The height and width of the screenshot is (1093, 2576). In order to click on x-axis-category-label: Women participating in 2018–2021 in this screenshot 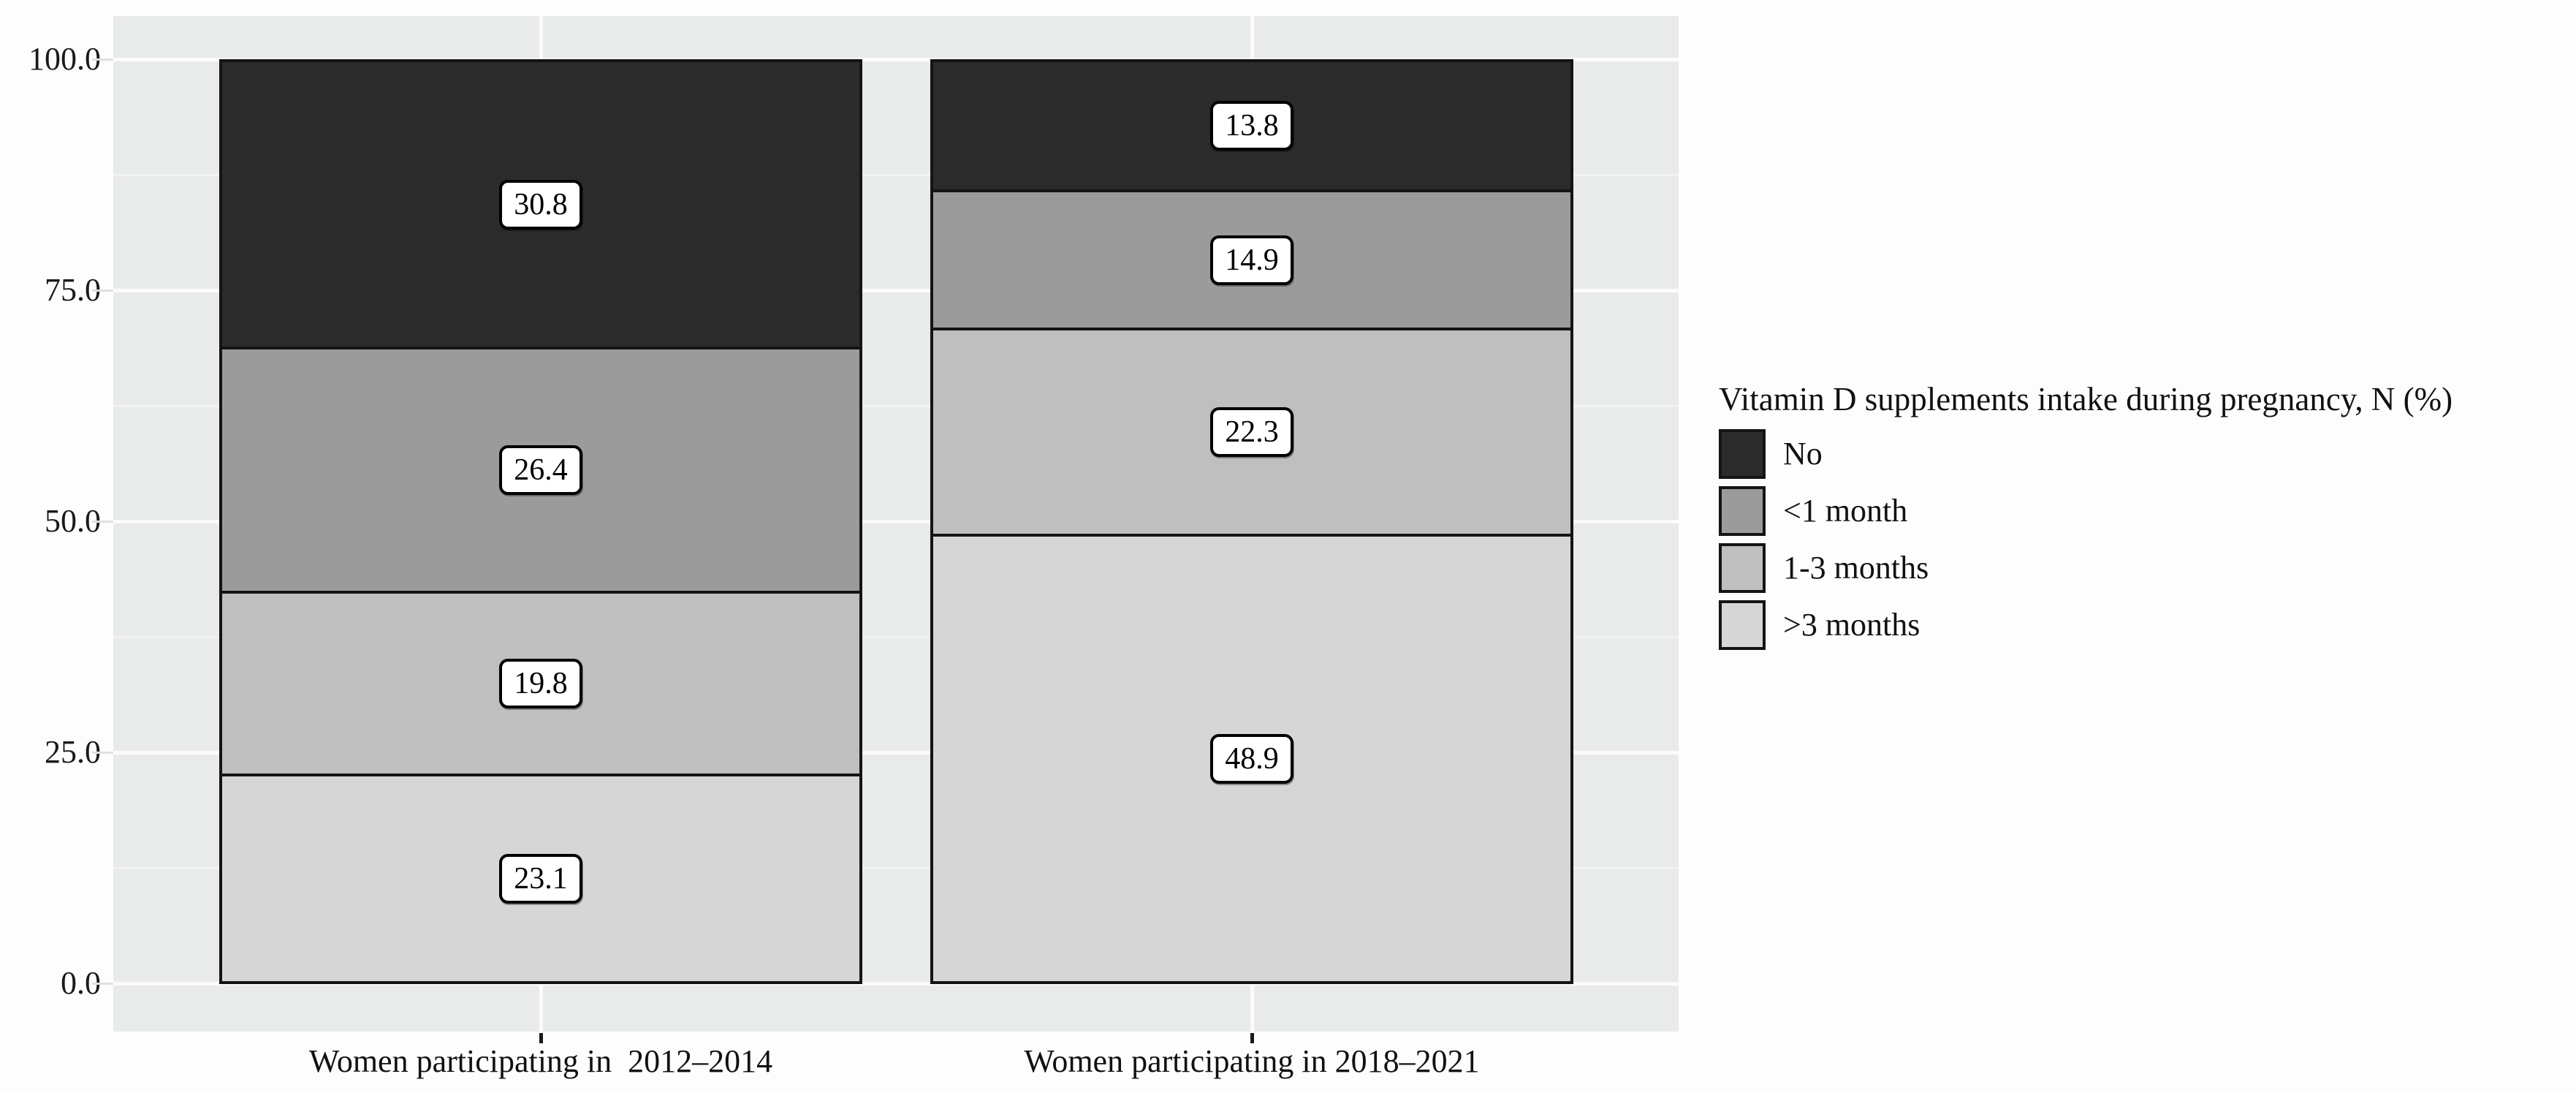, I will do `click(1252, 1061)`.